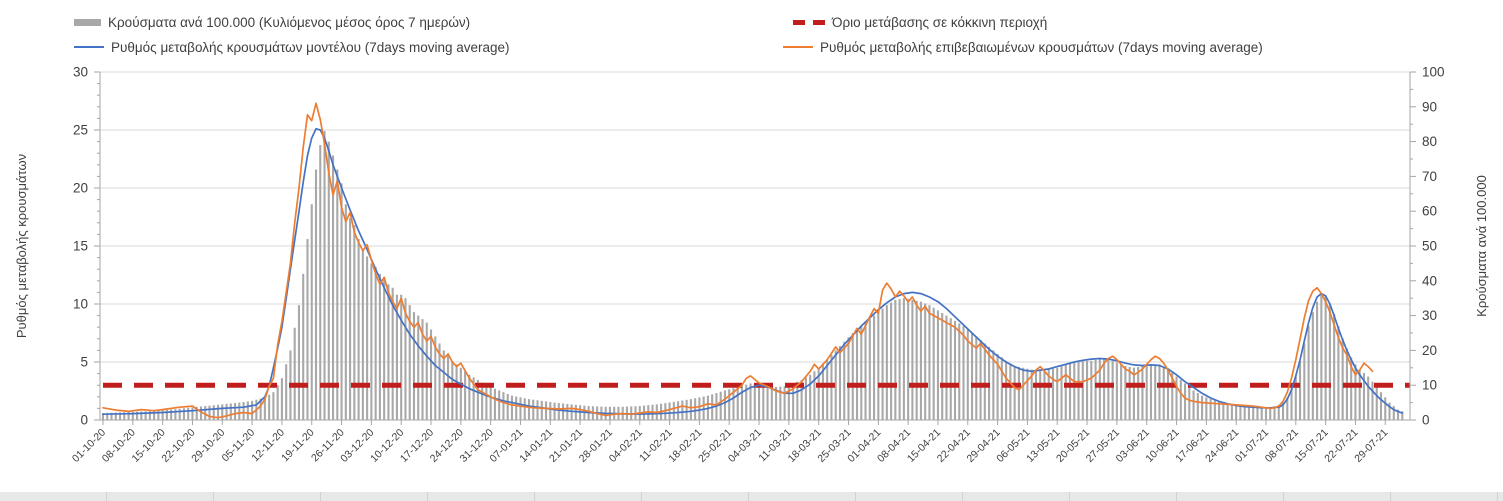  What do you see at coordinates (80, 304) in the screenshot?
I see `y-left-tick-label: 10` at bounding box center [80, 304].